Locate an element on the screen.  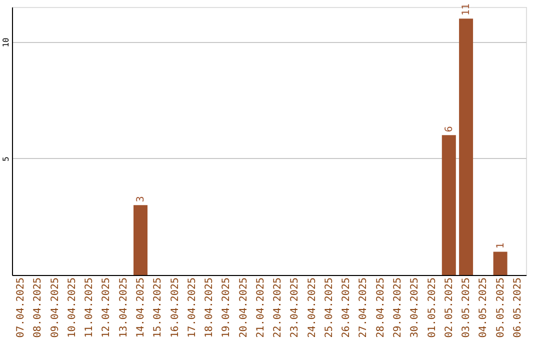
data-label: 3 is located at coordinates (141, 199).